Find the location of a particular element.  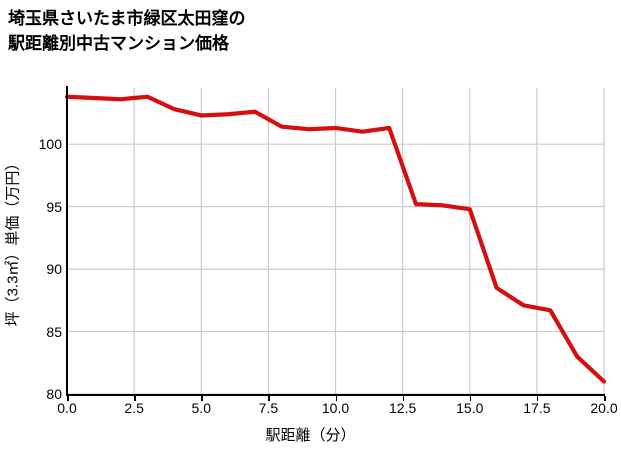

chart-title: 埼玉県さいたま市緑区太田窪の 駅距離別中古マンション価格 is located at coordinates (127, 31).